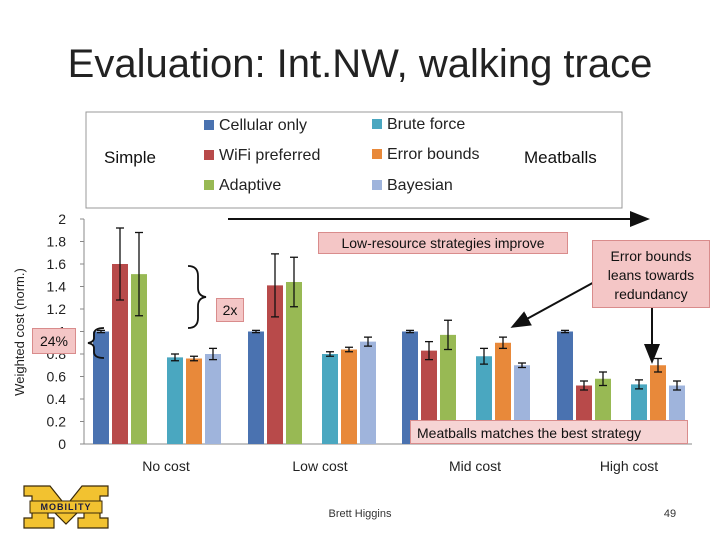 The width and height of the screenshot is (720, 540). Describe the element at coordinates (57, 377) in the screenshot. I see `y-tick-label: 0.6` at that location.